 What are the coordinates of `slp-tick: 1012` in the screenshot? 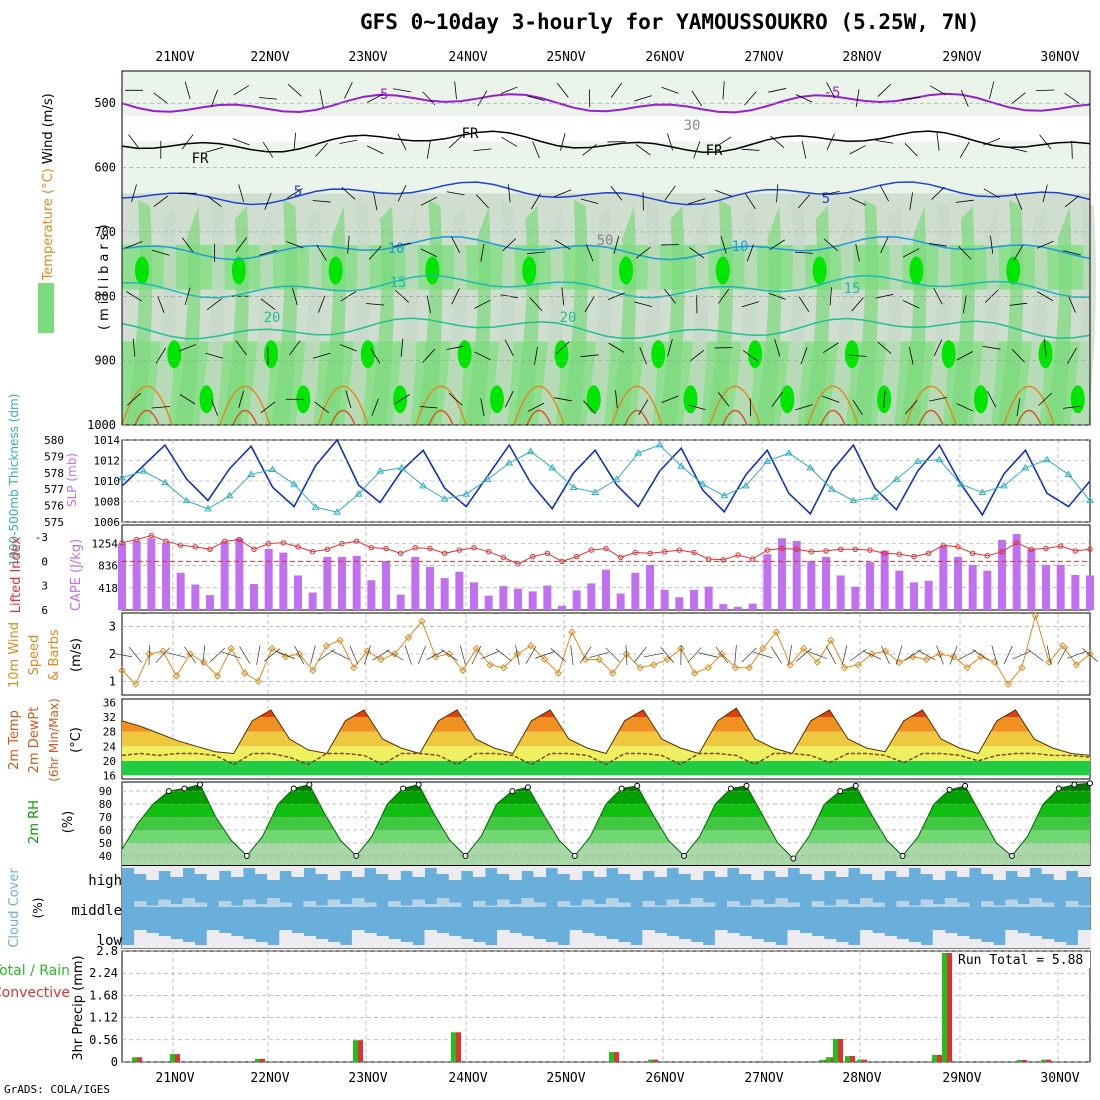 It's located at (107, 461).